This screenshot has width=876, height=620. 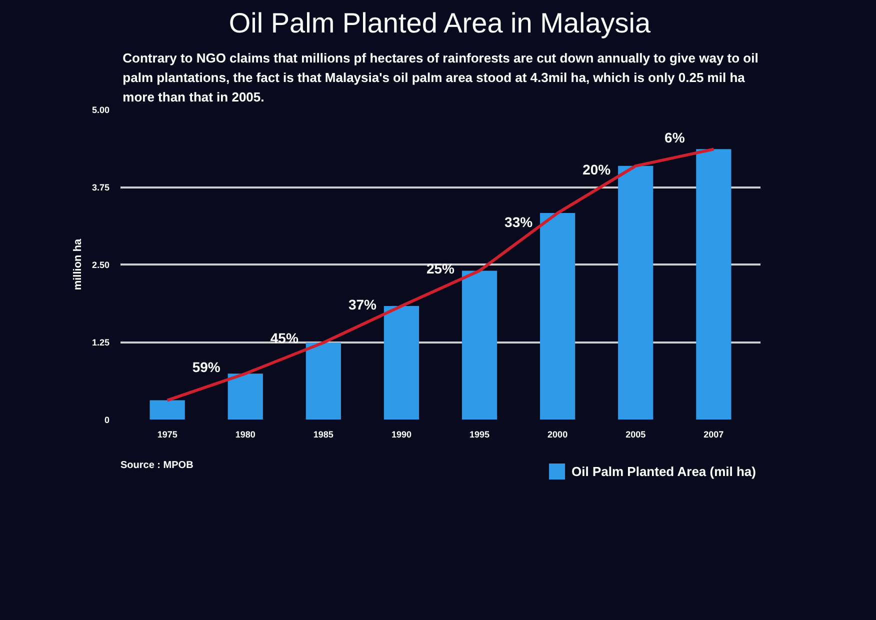 What do you see at coordinates (664, 471) in the screenshot?
I see `legend-label: Oil Palm Planted Area (mil ha)` at bounding box center [664, 471].